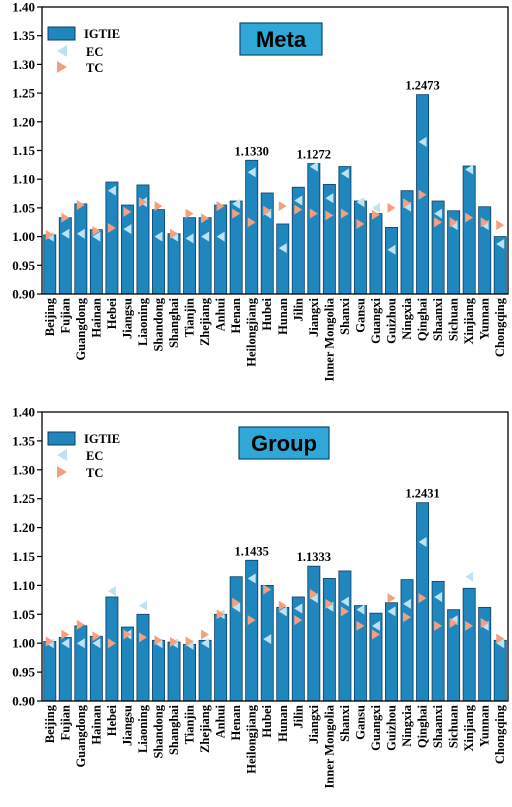  I want to click on x-tick-label-anhui: Anhui, so click(221, 314).